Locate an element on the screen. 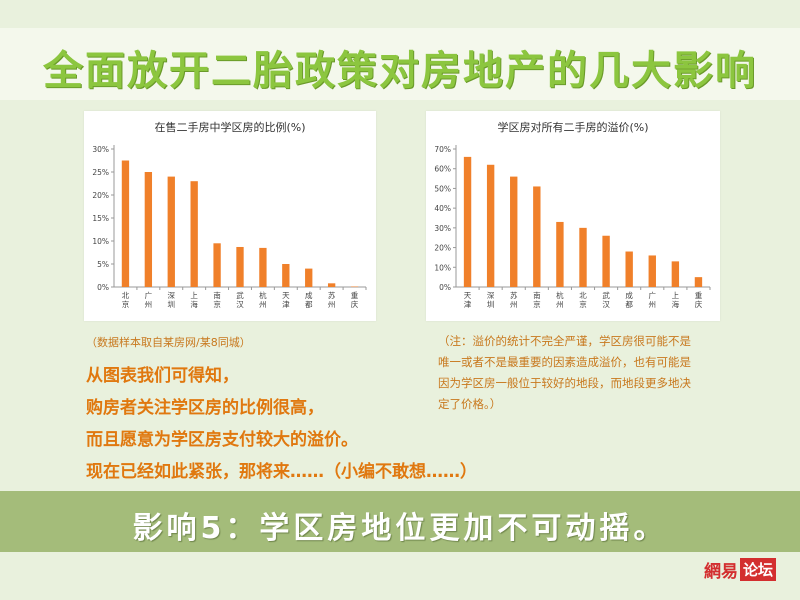  impact-band is located at coordinates (400, 521).